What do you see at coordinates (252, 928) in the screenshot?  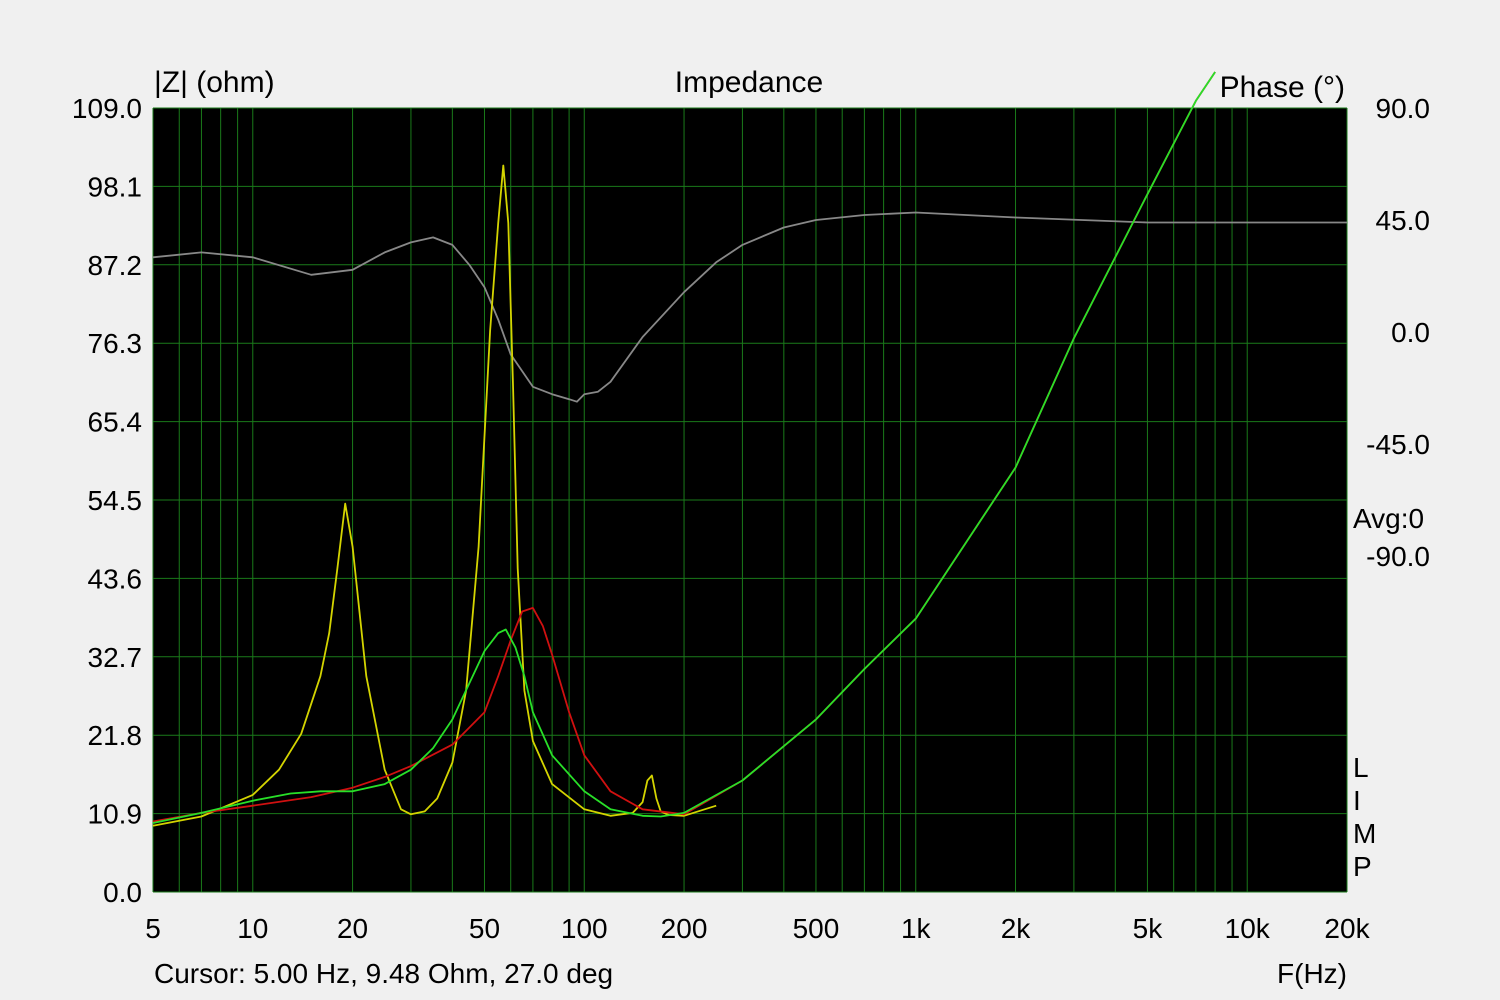 I see `x-tick-label: 10` at bounding box center [252, 928].